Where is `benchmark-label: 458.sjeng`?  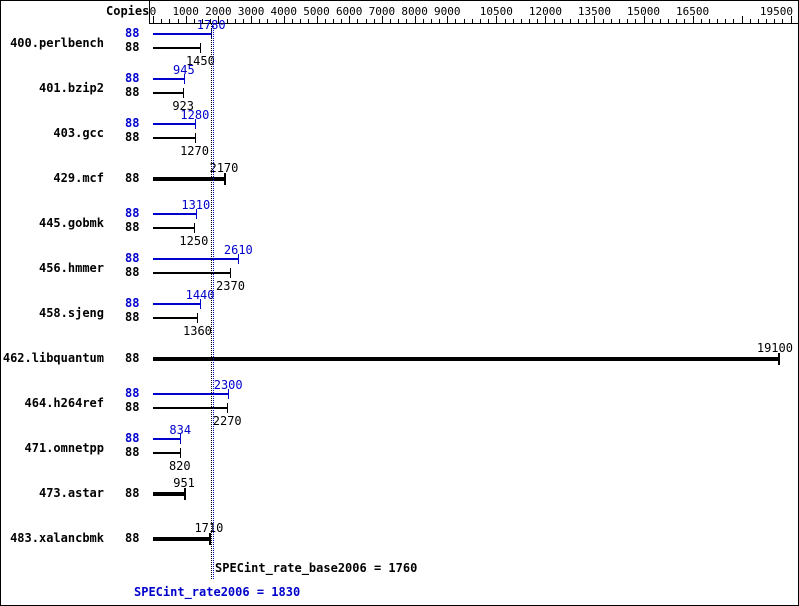 benchmark-label: 458.sjeng is located at coordinates (71, 313).